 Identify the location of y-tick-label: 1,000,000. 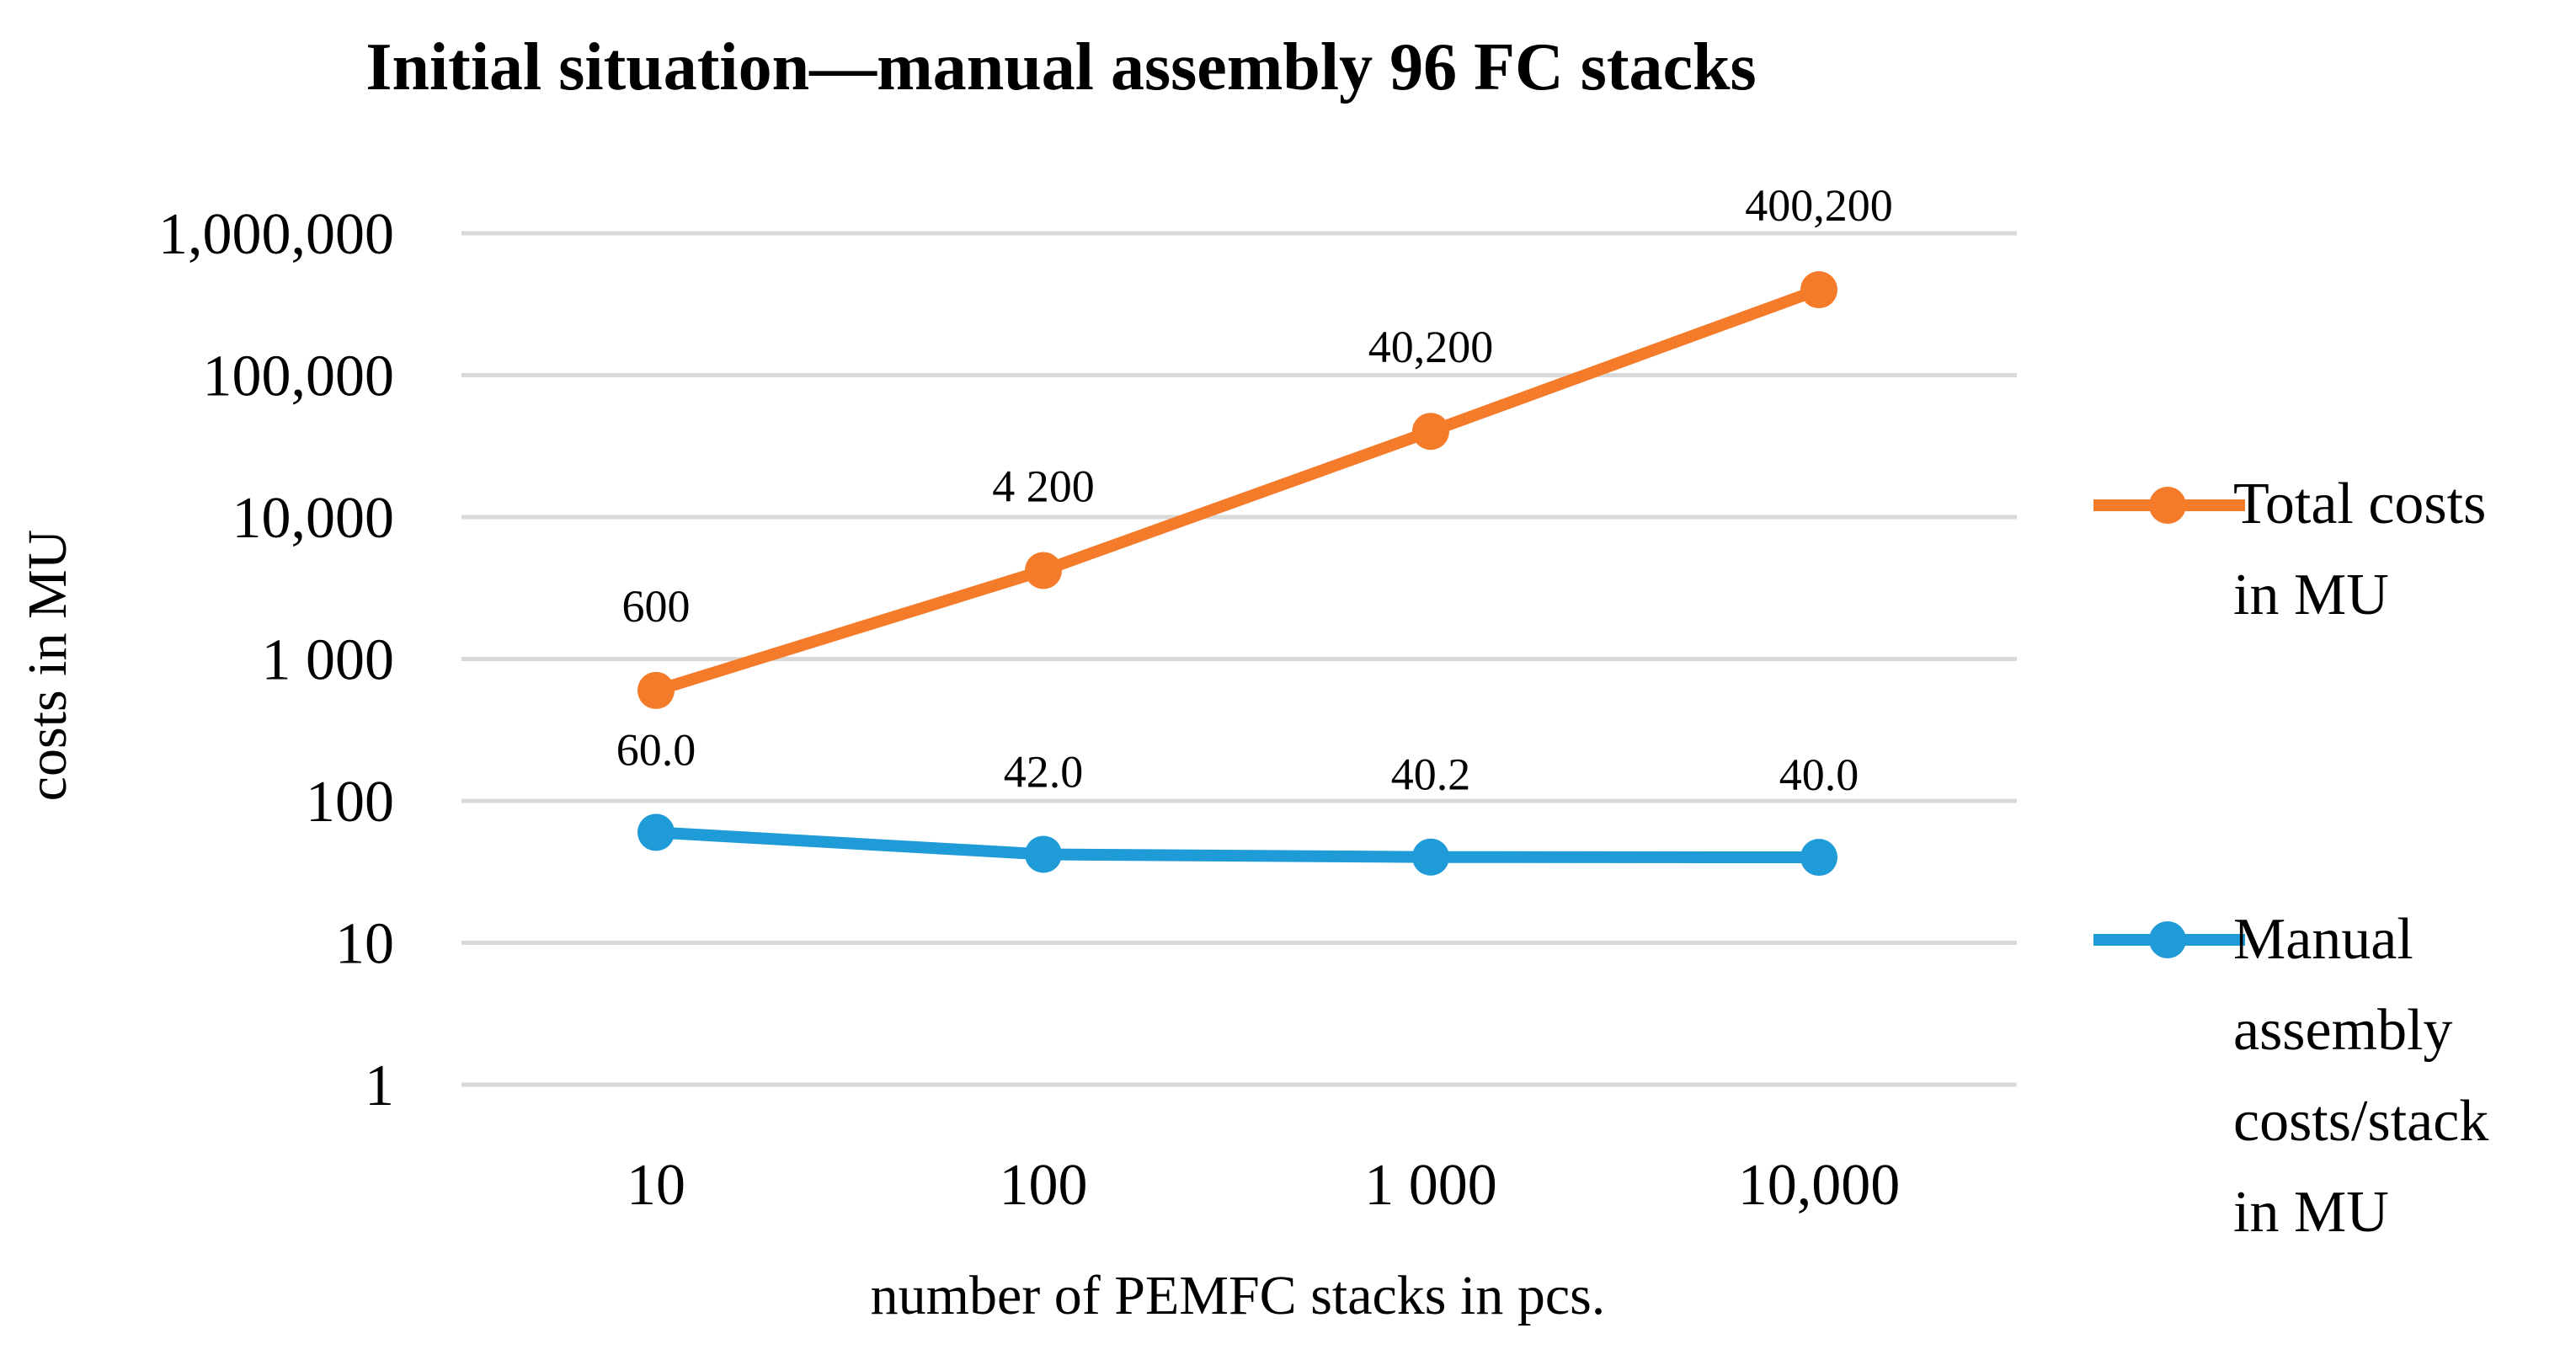
(276, 234).